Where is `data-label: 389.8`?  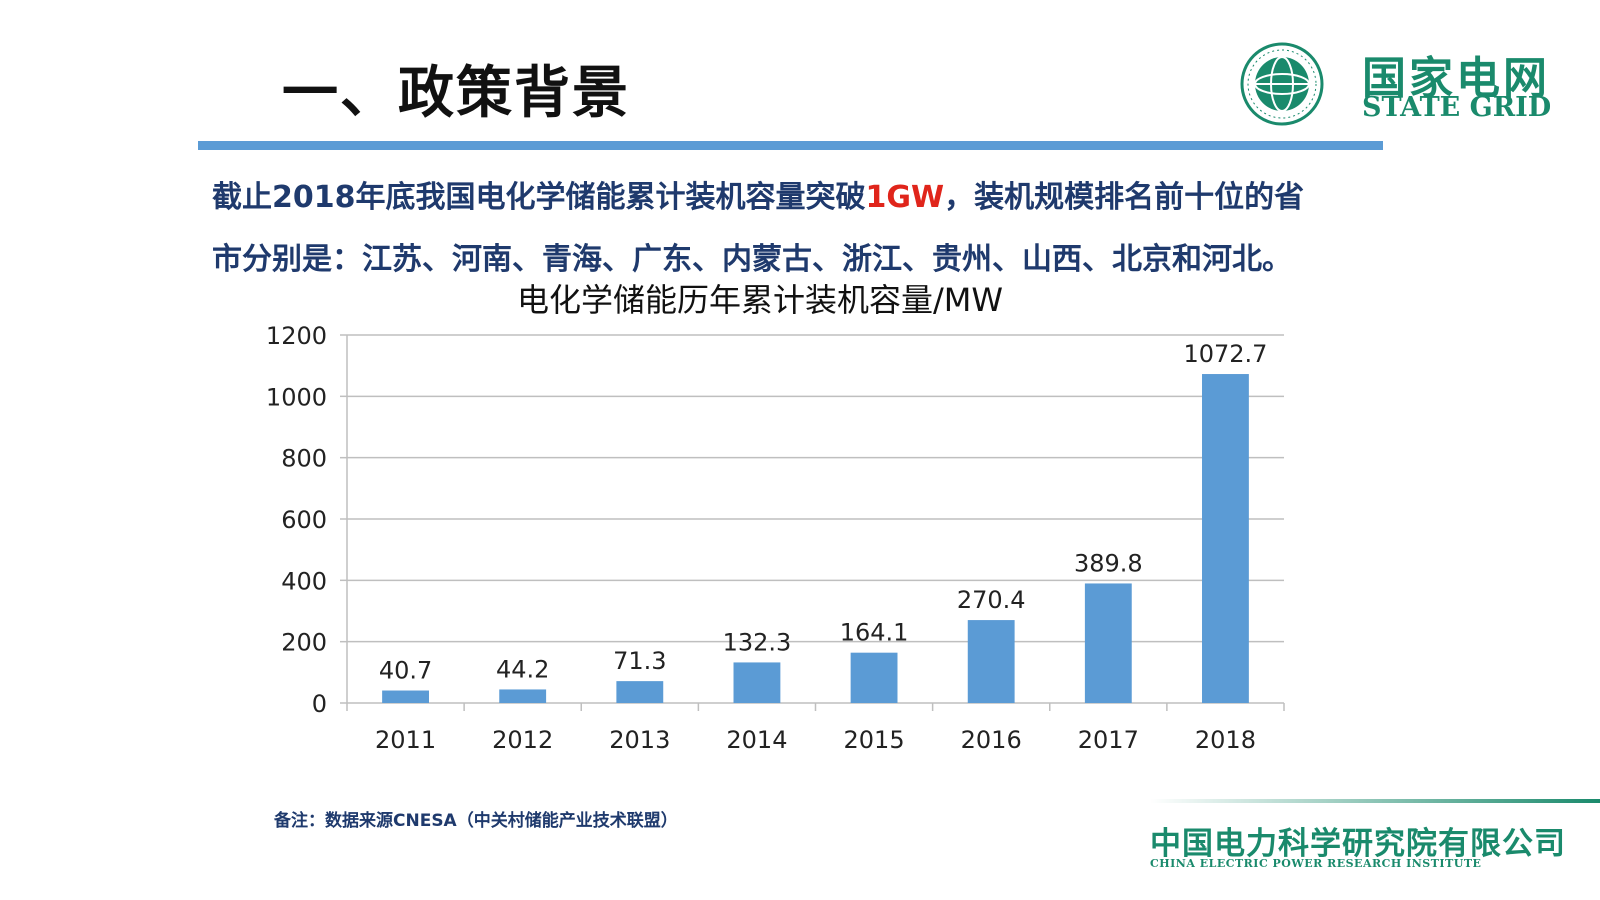 data-label: 389.8 is located at coordinates (1108, 563).